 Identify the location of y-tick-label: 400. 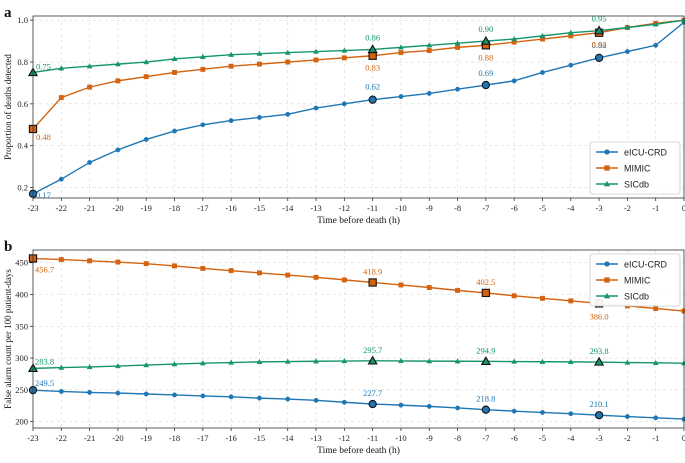
(21, 295).